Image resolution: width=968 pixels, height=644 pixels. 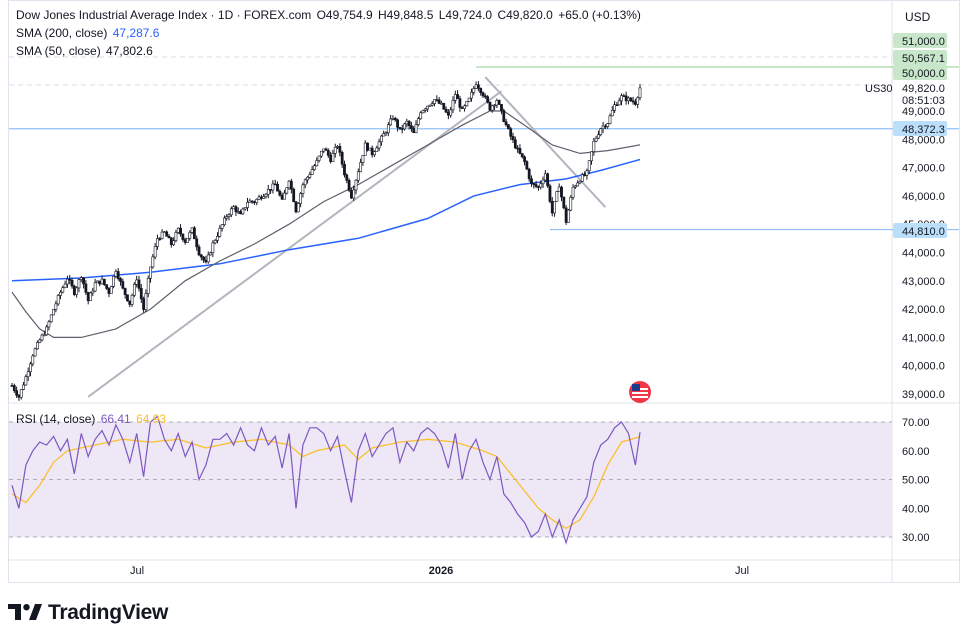 What do you see at coordinates (640, 392) in the screenshot?
I see `us-flag-event-icon` at bounding box center [640, 392].